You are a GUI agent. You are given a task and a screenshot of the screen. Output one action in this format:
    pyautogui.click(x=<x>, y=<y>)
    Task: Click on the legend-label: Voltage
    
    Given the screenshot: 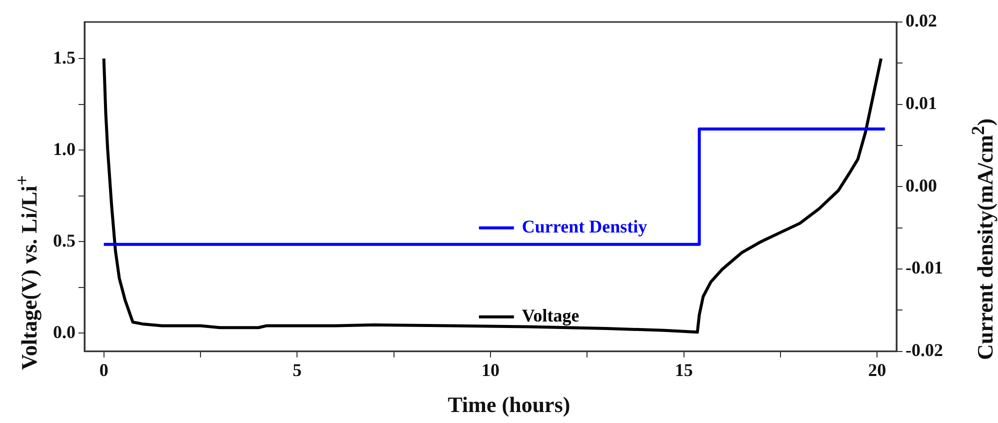 What is the action you would take?
    pyautogui.click(x=551, y=315)
    